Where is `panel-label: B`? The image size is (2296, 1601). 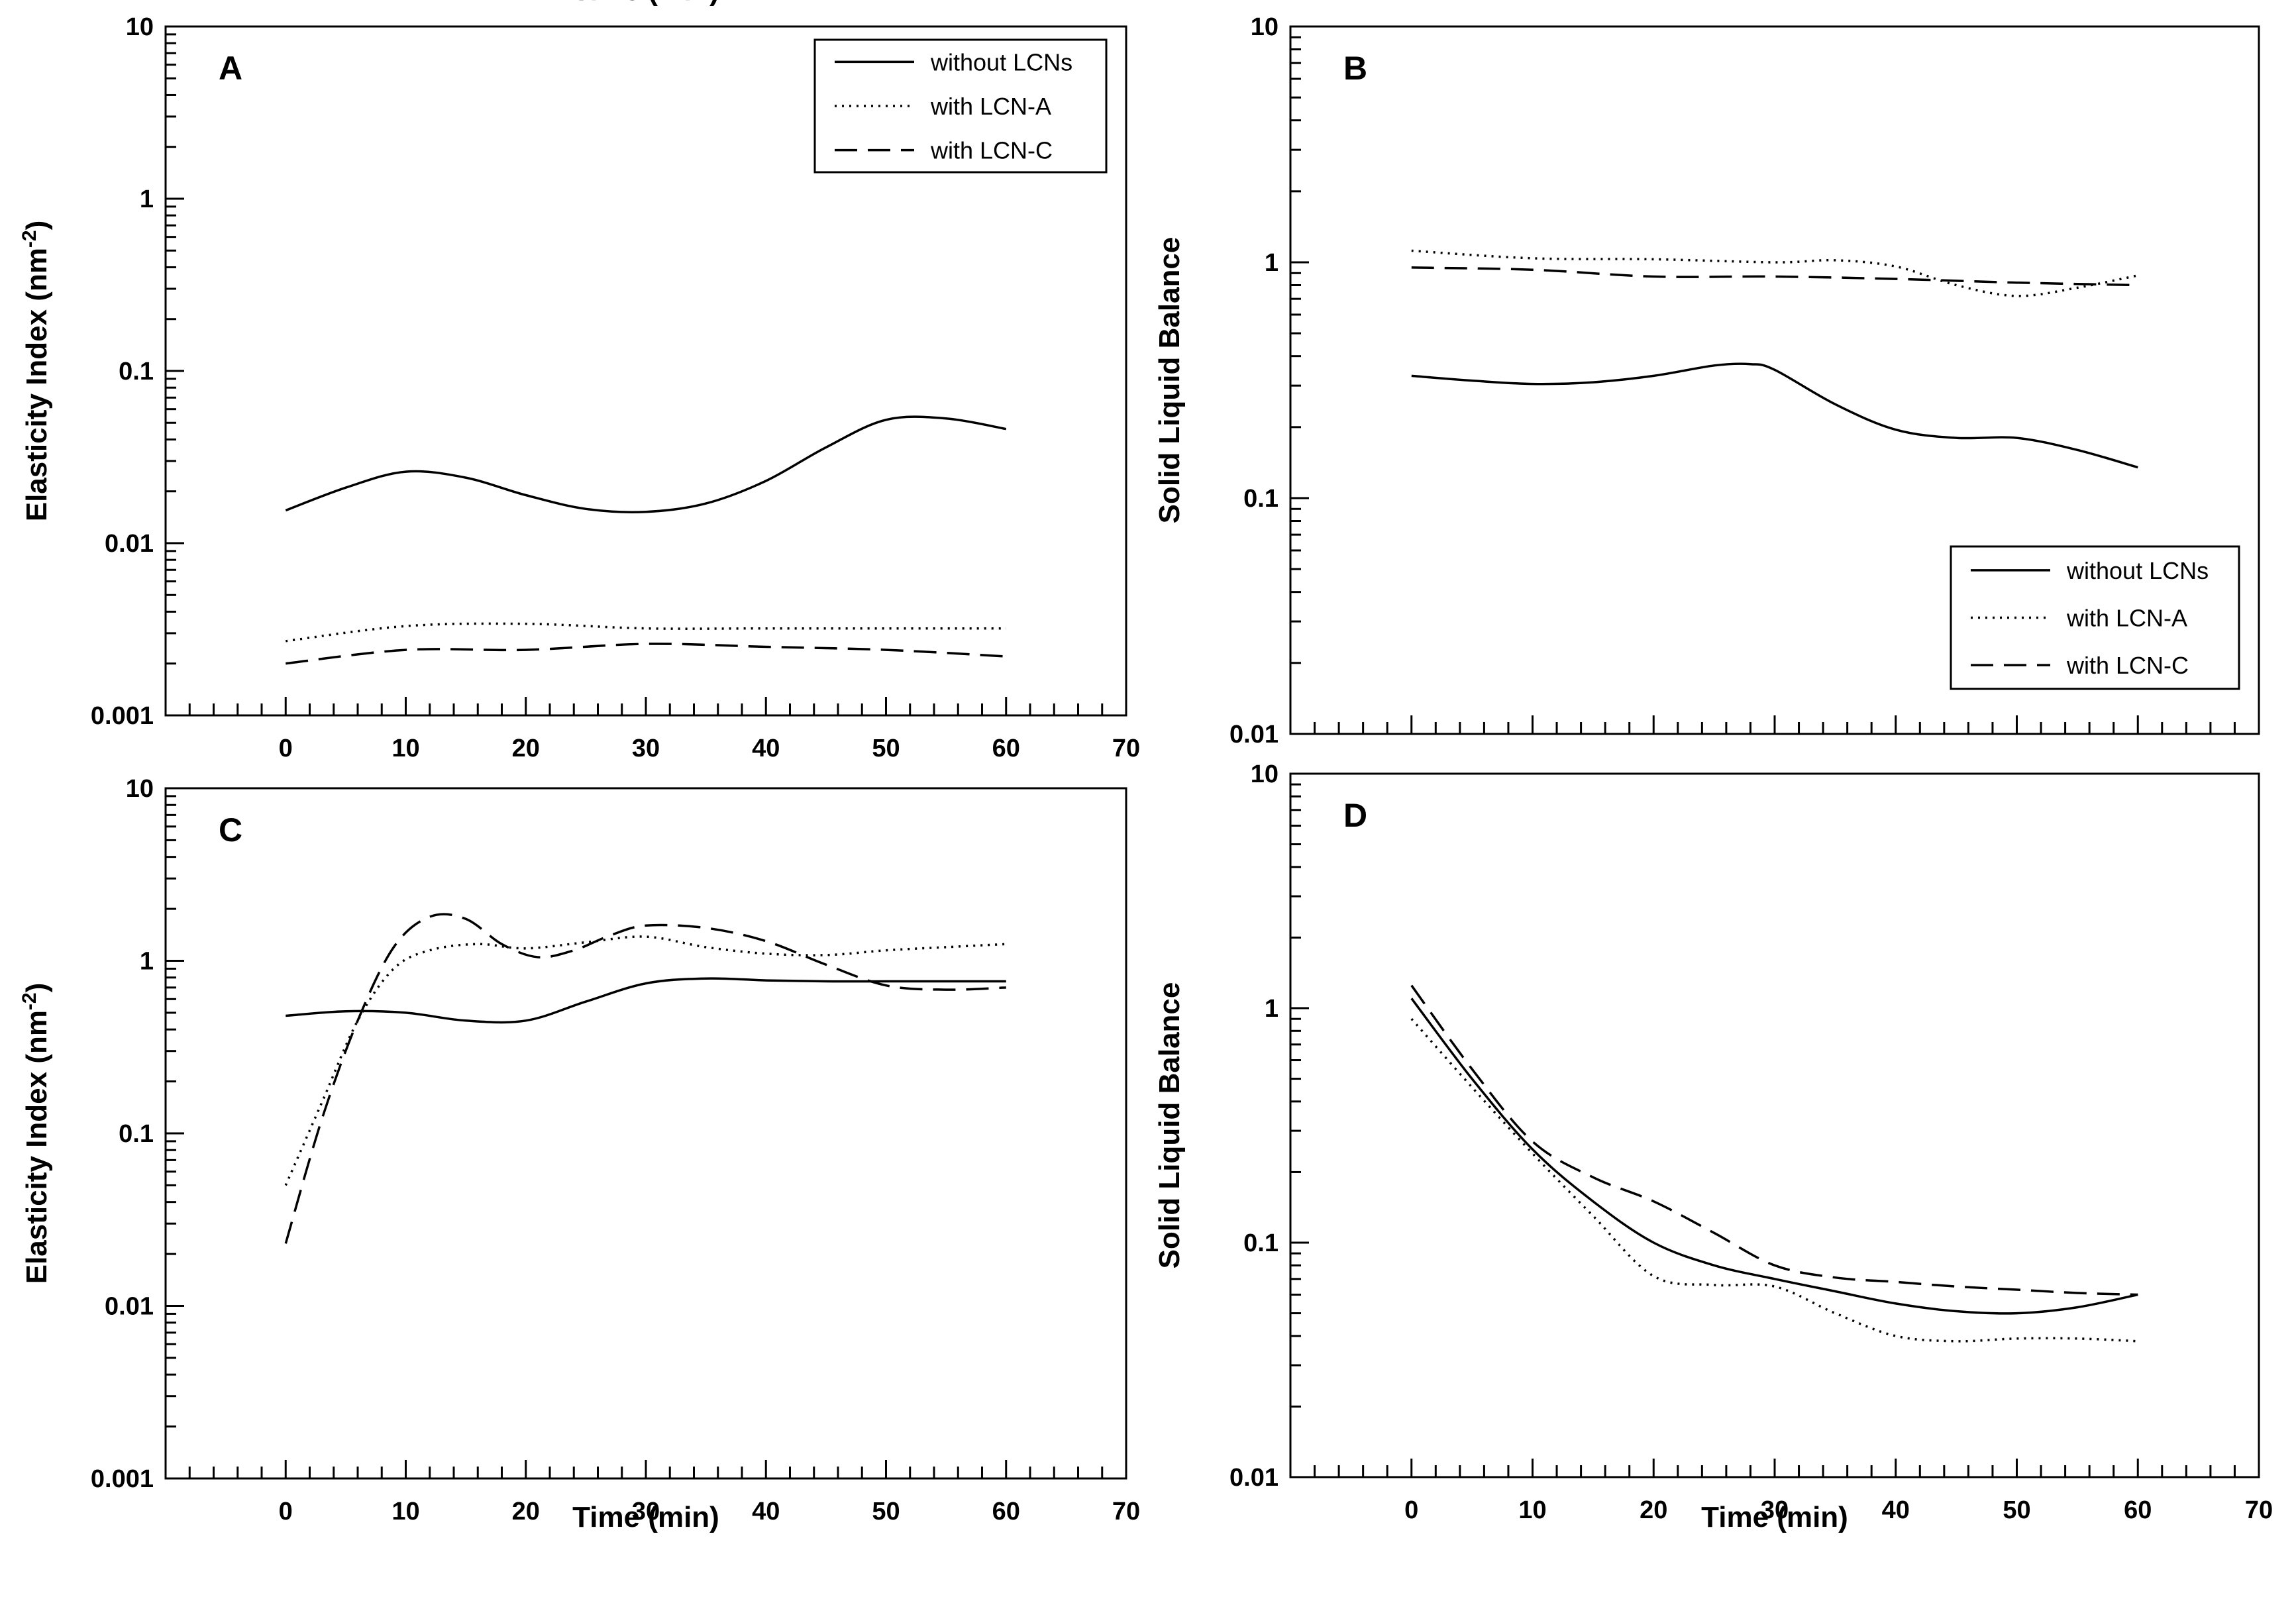
panel-label: B is located at coordinates (1355, 68).